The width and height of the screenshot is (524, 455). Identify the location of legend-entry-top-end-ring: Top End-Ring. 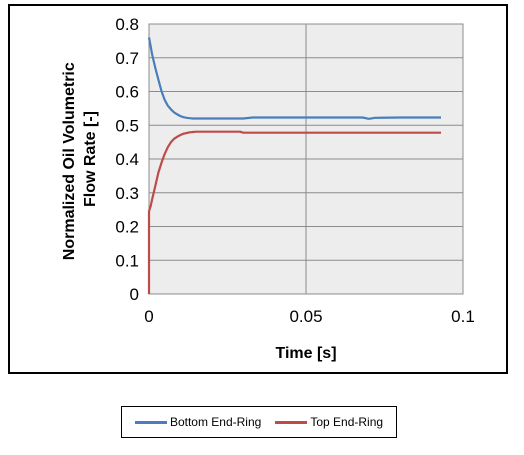
(329, 422).